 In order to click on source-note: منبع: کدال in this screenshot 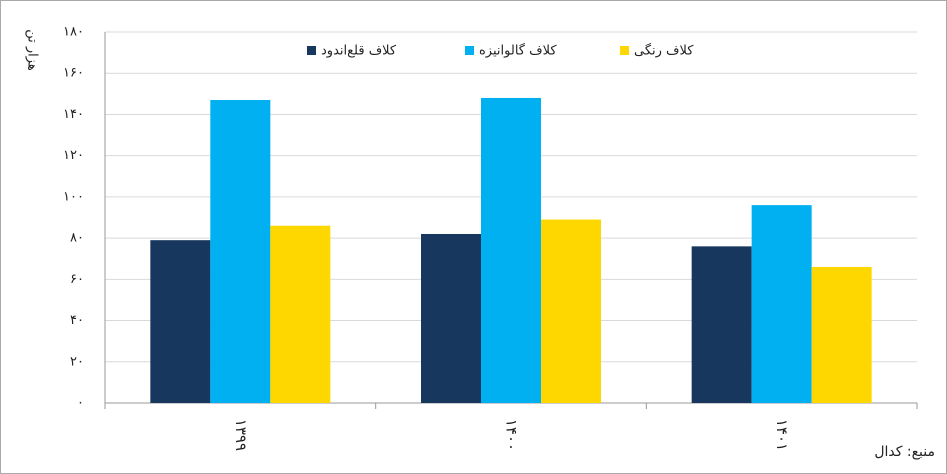, I will do `click(904, 452)`.